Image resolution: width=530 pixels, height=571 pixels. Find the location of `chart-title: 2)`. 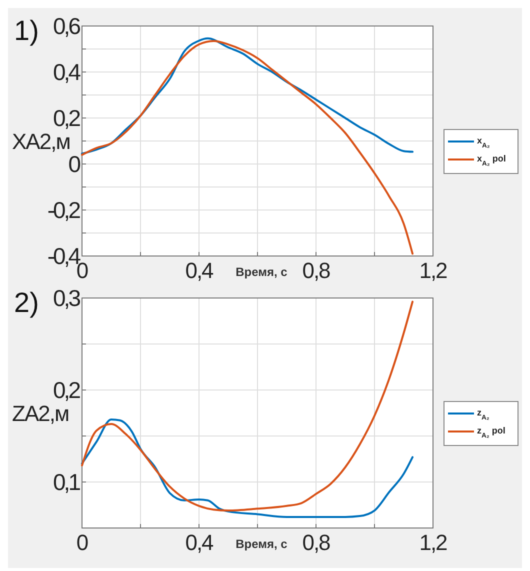

chart-title: 2) is located at coordinates (26, 302).